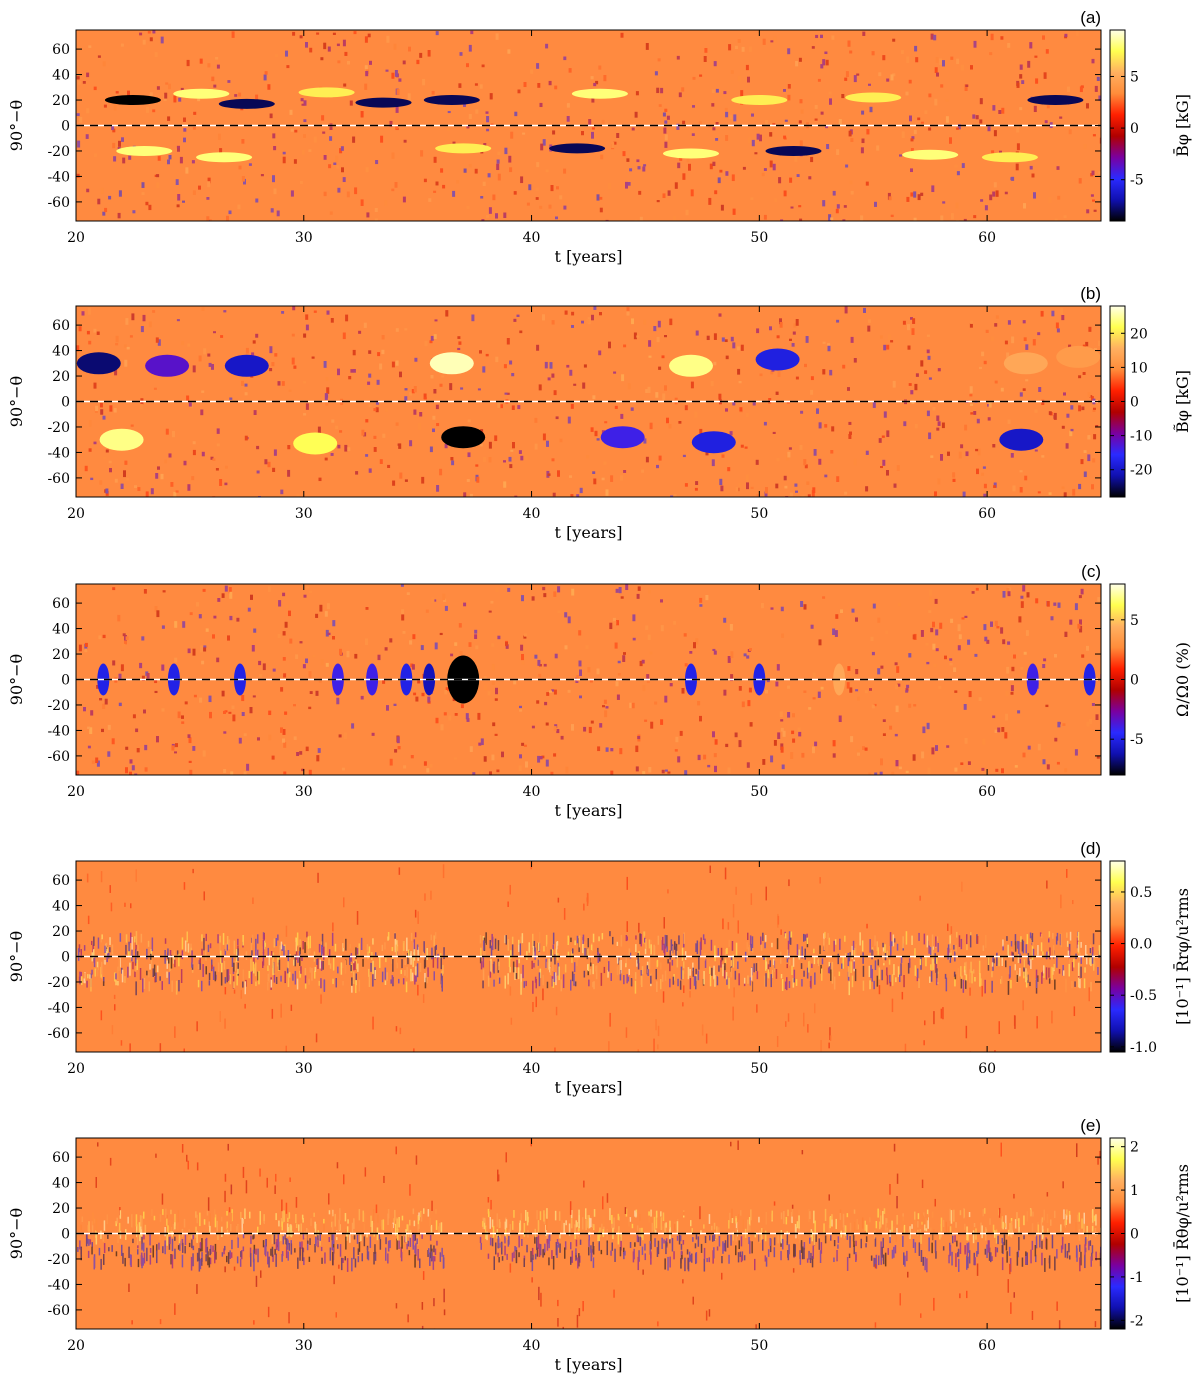 The image size is (1200, 1383). Describe the element at coordinates (1141, 893) in the screenshot. I see `colorbar-tick-label: 0.5` at that location.